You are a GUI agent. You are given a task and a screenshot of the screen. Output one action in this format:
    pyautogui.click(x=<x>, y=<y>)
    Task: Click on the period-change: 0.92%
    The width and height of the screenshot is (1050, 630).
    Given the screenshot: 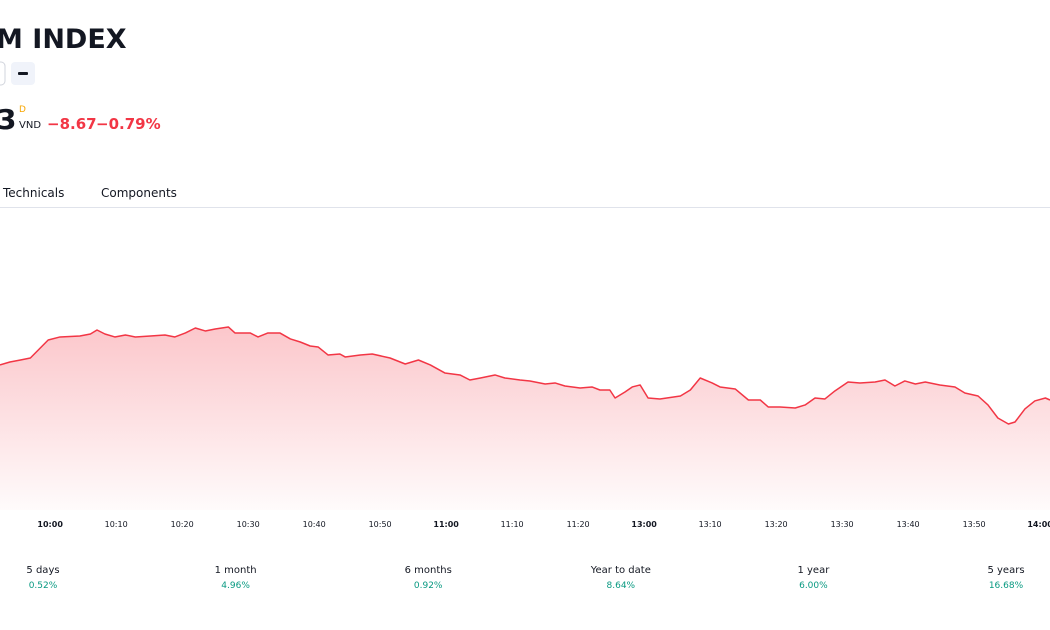 What is the action you would take?
    pyautogui.click(x=428, y=586)
    